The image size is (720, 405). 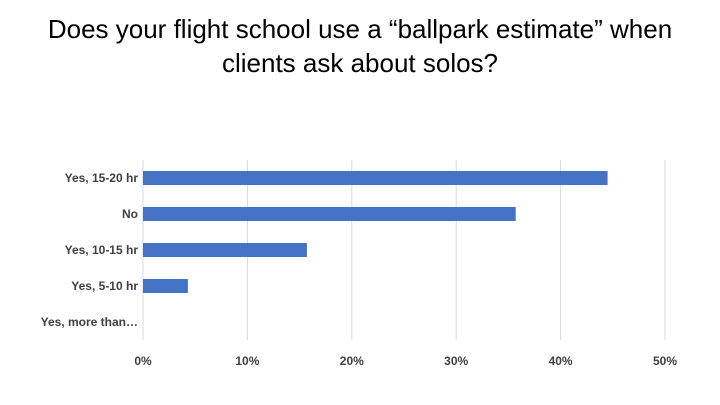 What do you see at coordinates (352, 361) in the screenshot?
I see `x-tick-label: 20%` at bounding box center [352, 361].